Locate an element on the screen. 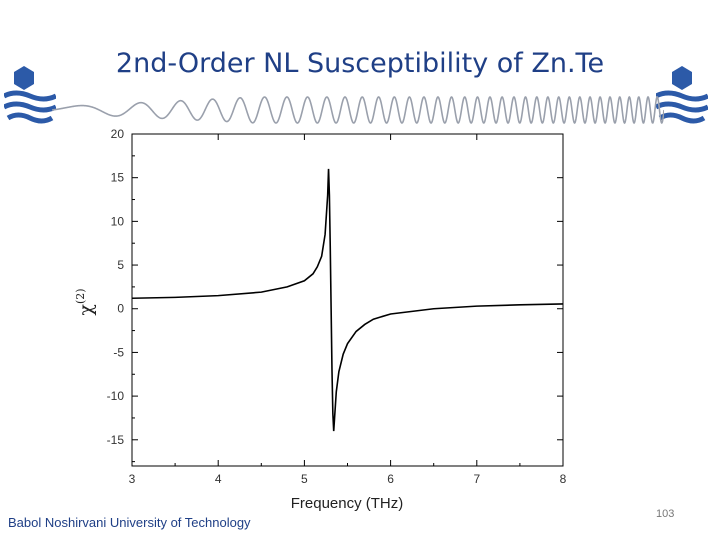 This screenshot has width=720, height=540. y-axis-label-base: χ is located at coordinates (86, 310).